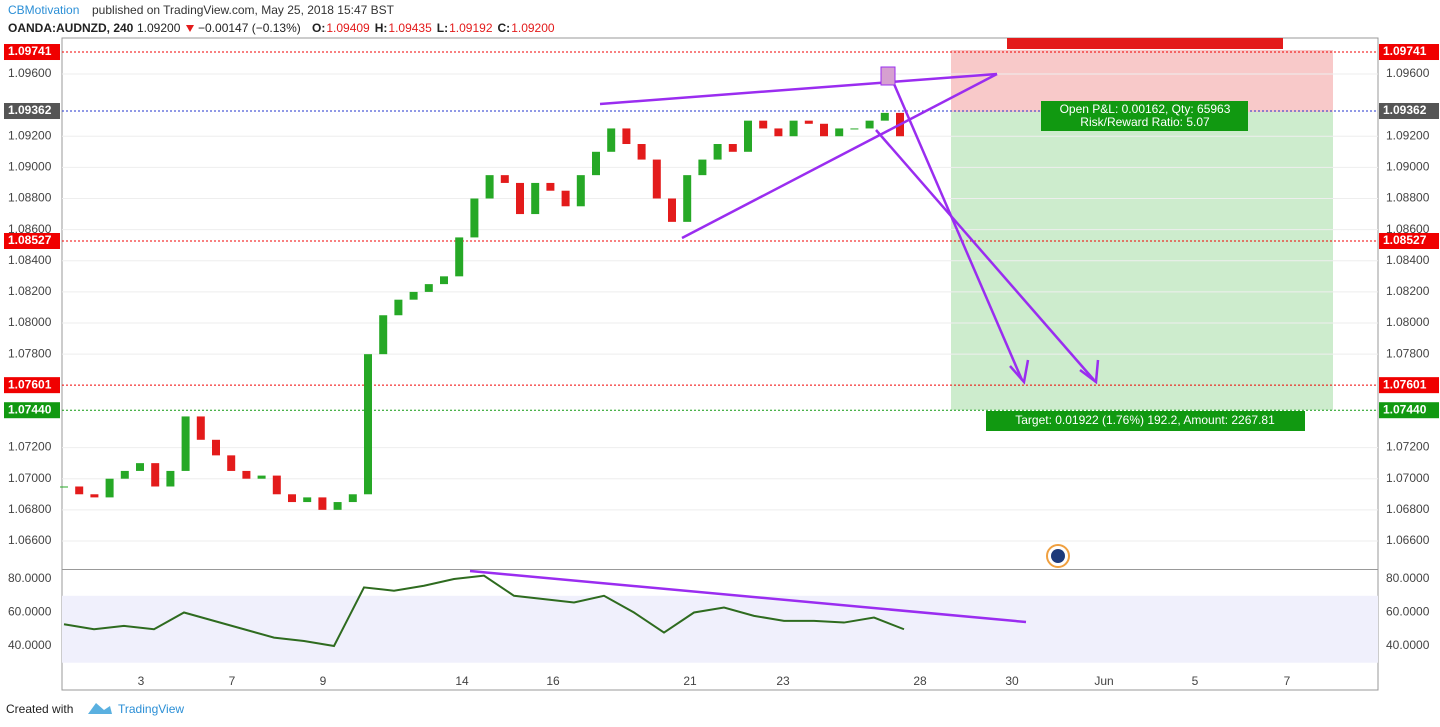 This screenshot has height=727, width=1440. What do you see at coordinates (30, 51) in the screenshot?
I see `price-tag-label: 1.09741` at bounding box center [30, 51].